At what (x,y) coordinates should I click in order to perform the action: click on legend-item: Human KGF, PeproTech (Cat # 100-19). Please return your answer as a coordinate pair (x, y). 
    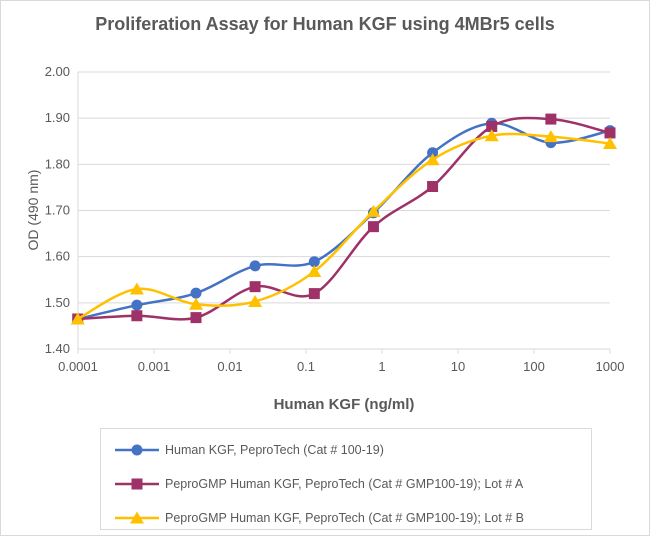
    Looking at the image, I should click on (249, 450).